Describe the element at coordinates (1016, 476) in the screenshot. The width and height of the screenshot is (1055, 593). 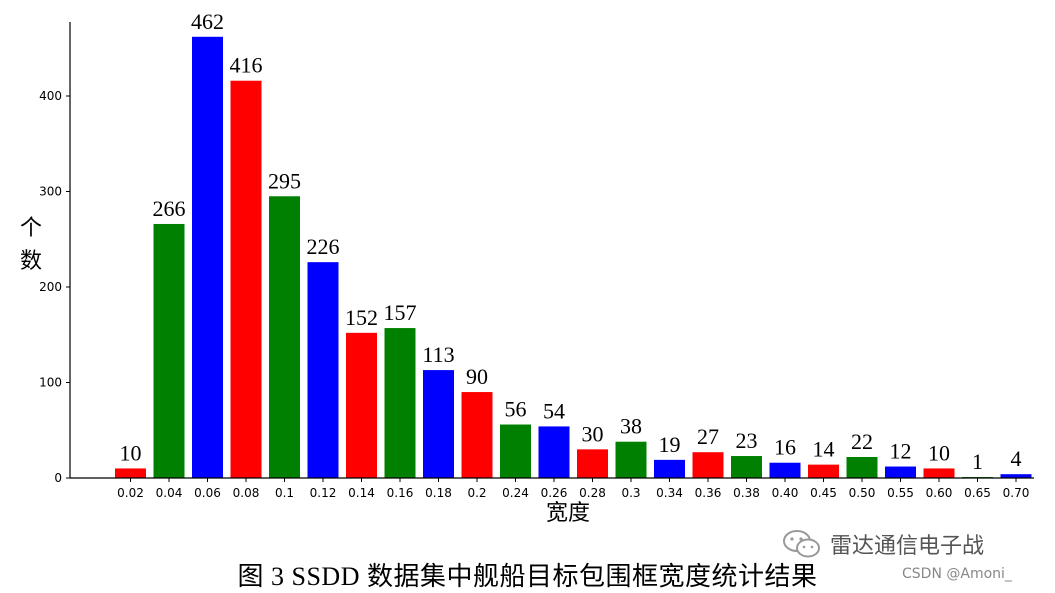
I see `bar-0.70` at that location.